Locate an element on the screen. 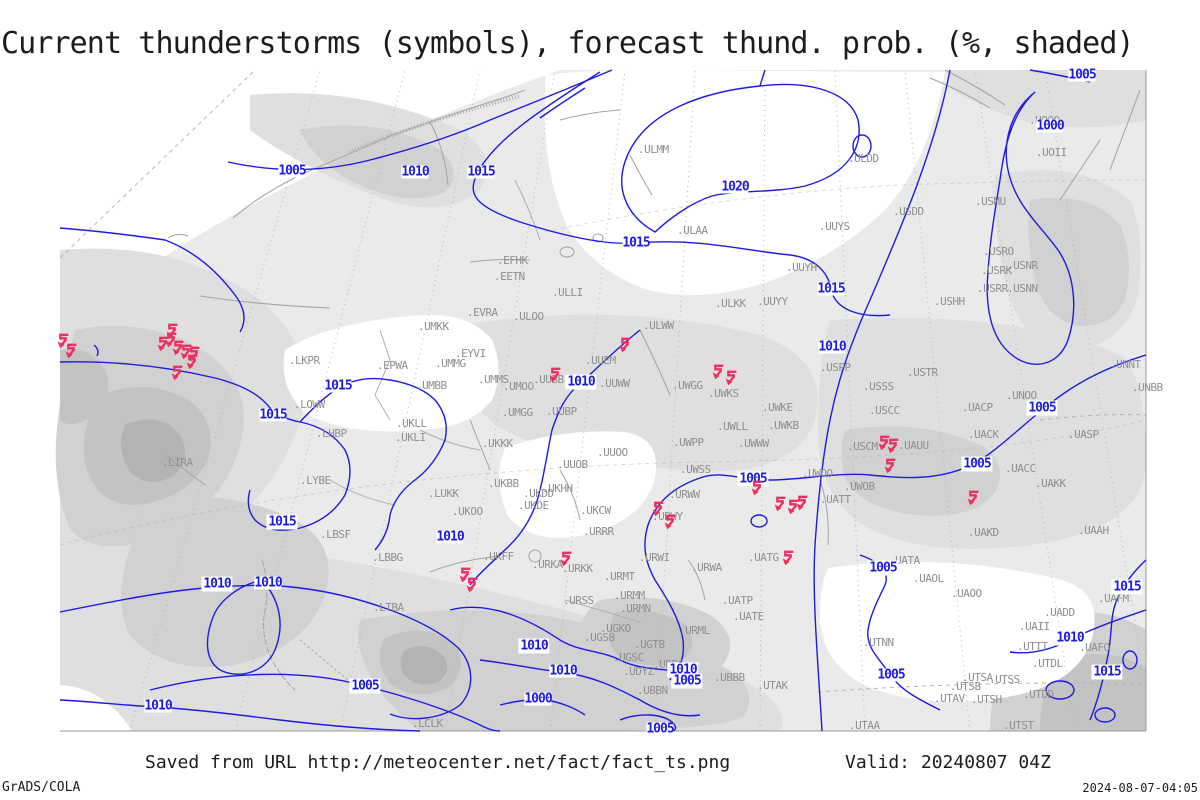 The width and height of the screenshot is (1200, 800). station-label: .UWKE is located at coordinates (777, 407).